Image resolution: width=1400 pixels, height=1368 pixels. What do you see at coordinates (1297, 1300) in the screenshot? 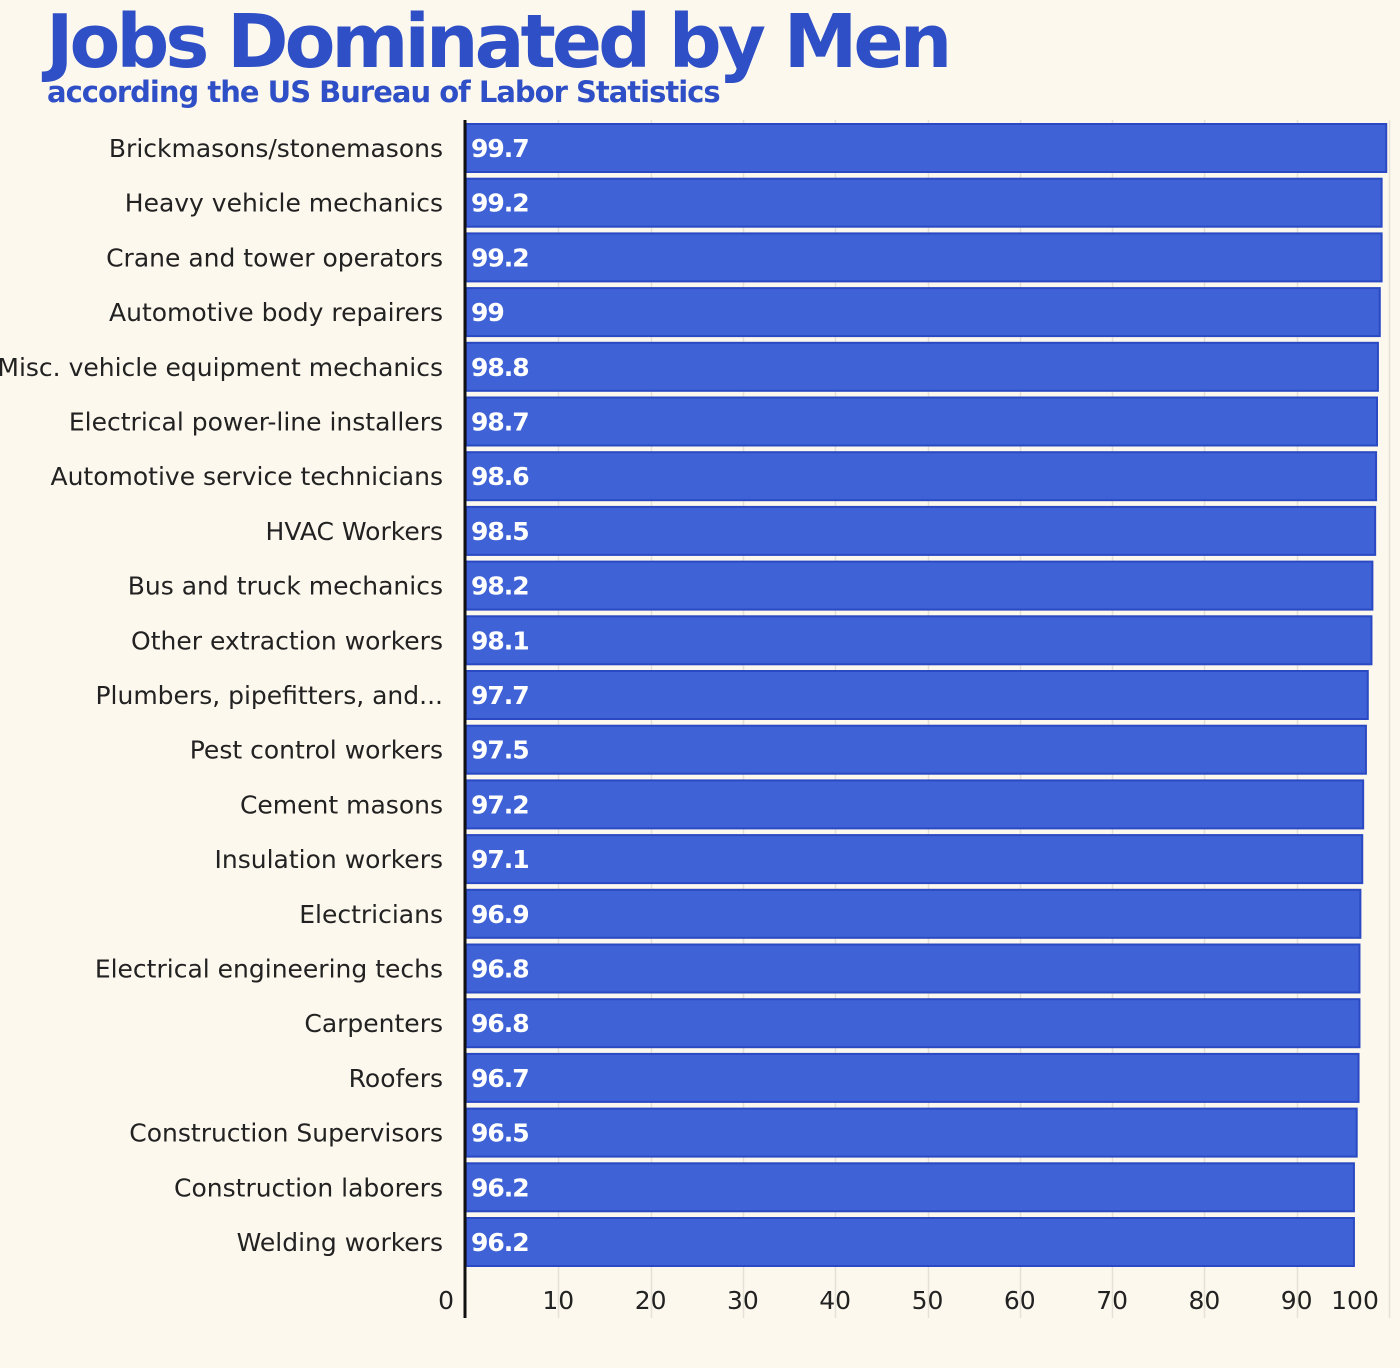
I see `x-tick-label: 90` at bounding box center [1297, 1300].